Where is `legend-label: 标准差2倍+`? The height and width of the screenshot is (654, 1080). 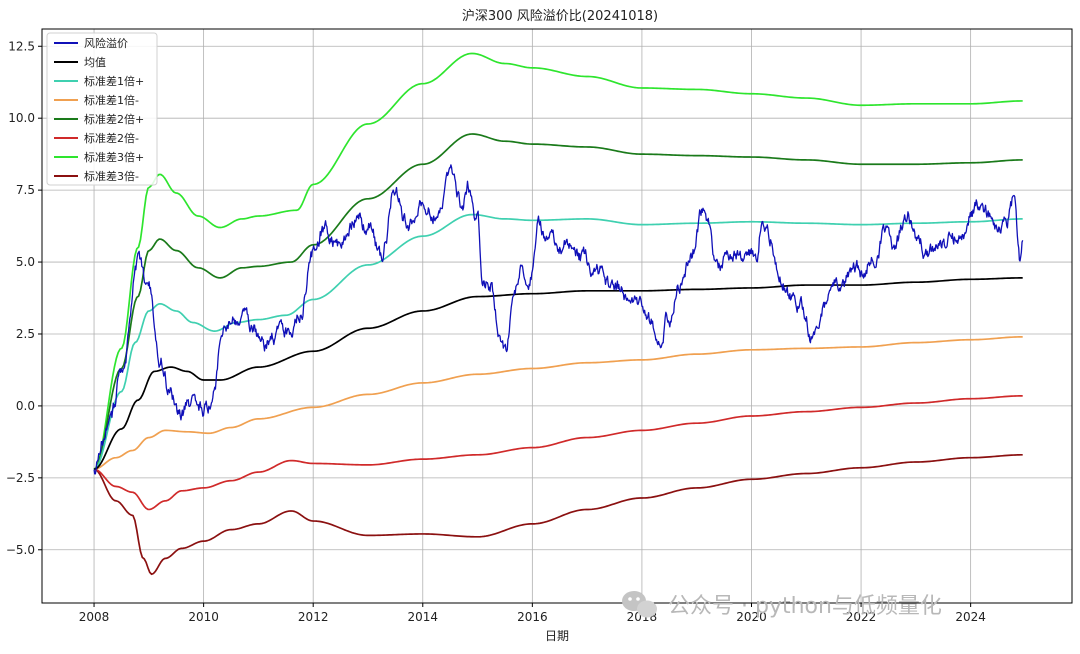 legend-label: 标准差2倍+ is located at coordinates (114, 119).